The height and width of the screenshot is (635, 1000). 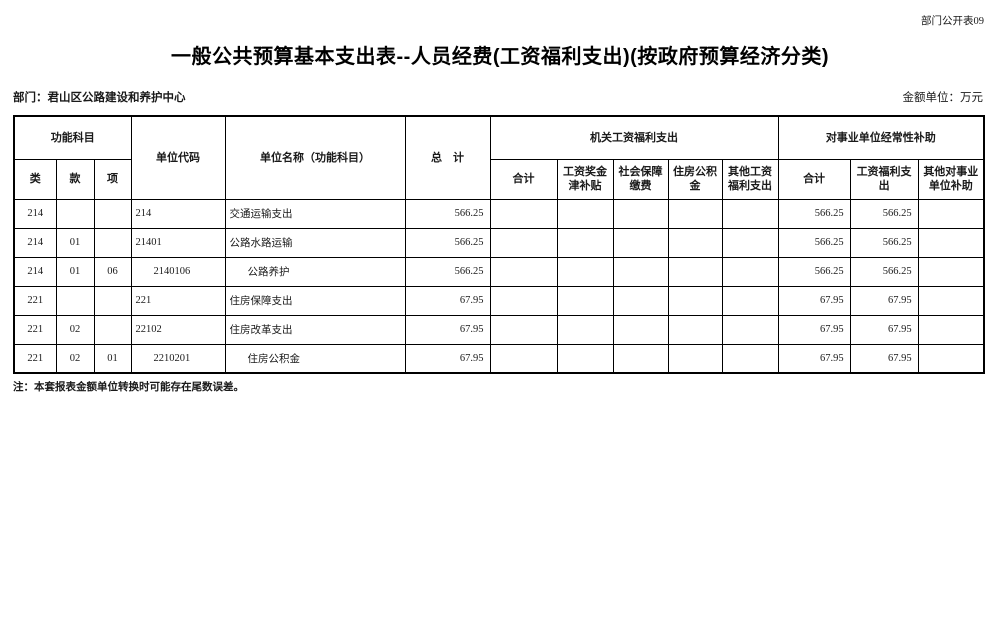 I want to click on header-functional-subject-group: 功能科目, so click(x=72, y=137).